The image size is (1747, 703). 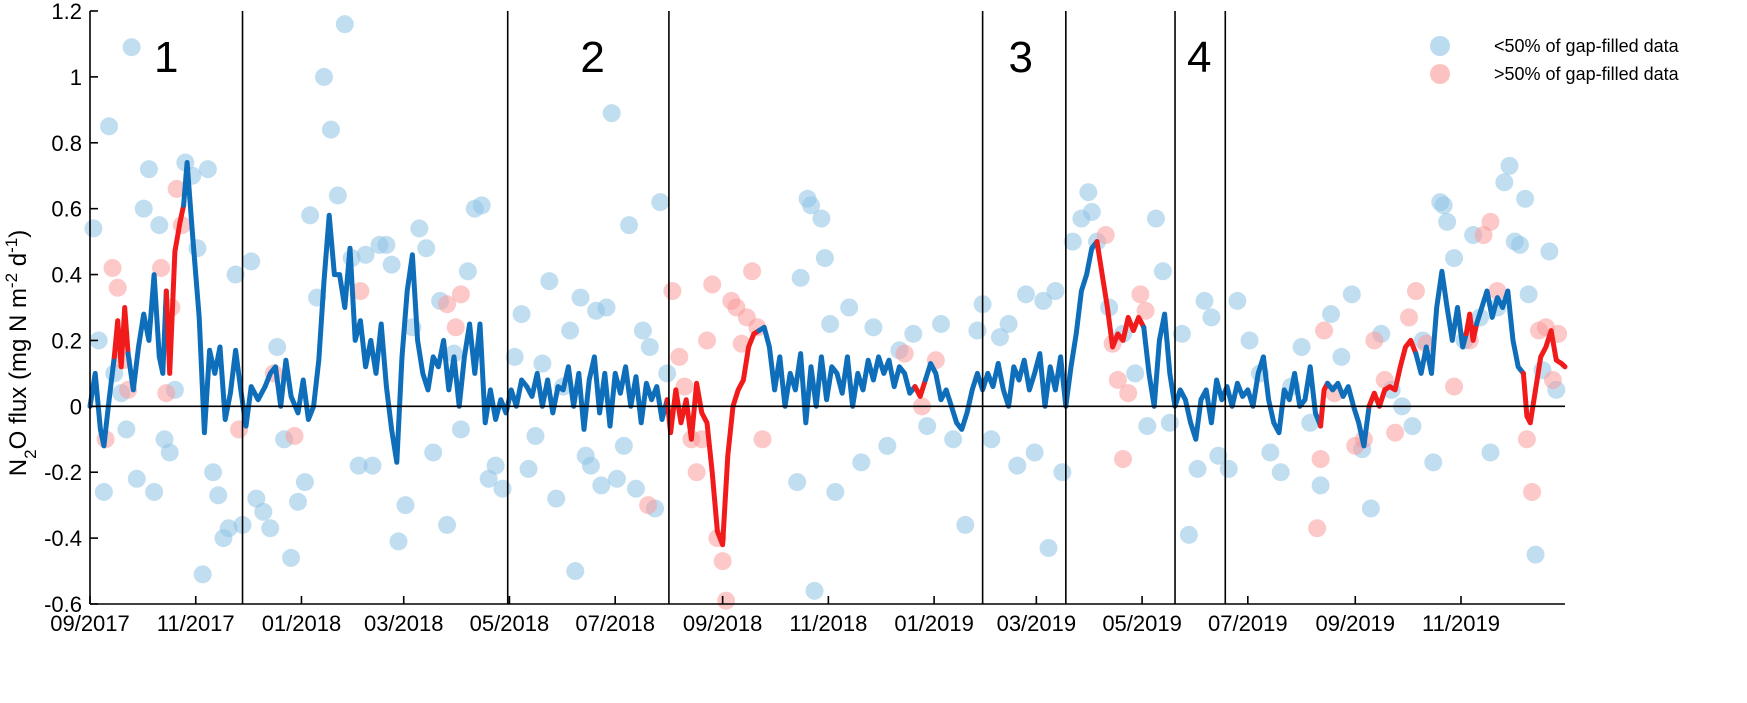 What do you see at coordinates (302, 623) in the screenshot?
I see `x-tick-label: 01/2018` at bounding box center [302, 623].